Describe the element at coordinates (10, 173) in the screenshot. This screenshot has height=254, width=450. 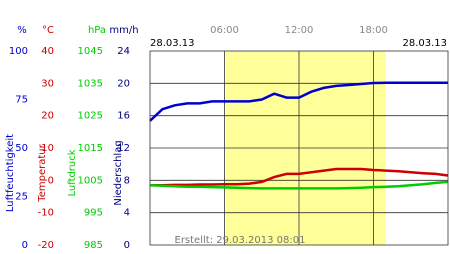
I see `axis-label: Luftfeuchtigkeit` at that location.